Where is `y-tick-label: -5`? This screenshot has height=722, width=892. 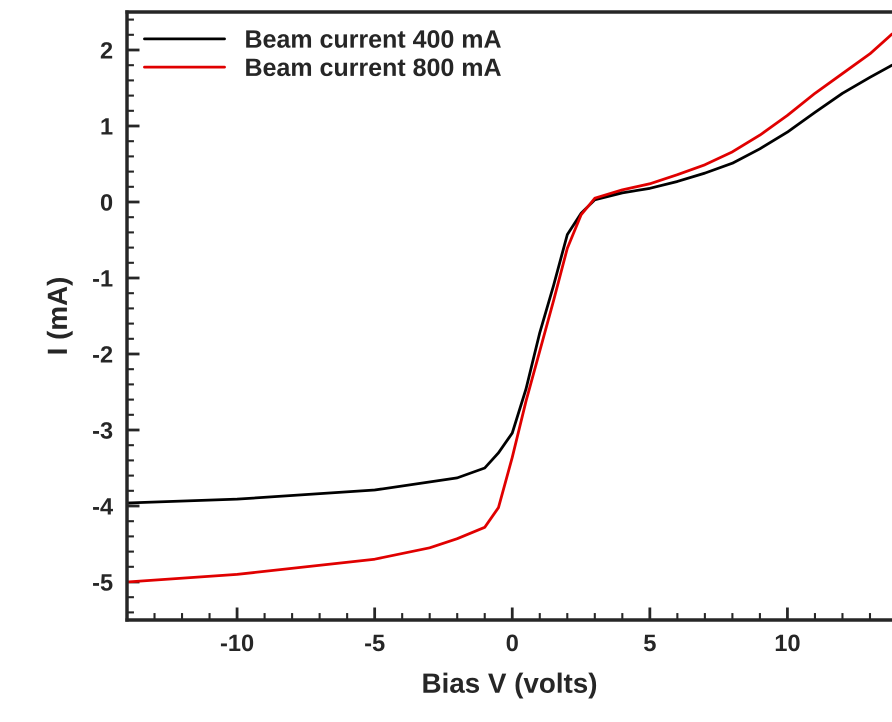
y-tick-label: -5 is located at coordinates (102, 582).